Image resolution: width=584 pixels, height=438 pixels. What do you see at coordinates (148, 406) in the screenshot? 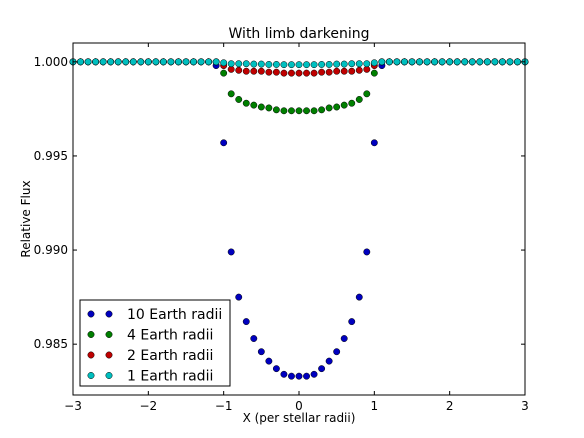
I see `x-tick-label: −2` at bounding box center [148, 406].